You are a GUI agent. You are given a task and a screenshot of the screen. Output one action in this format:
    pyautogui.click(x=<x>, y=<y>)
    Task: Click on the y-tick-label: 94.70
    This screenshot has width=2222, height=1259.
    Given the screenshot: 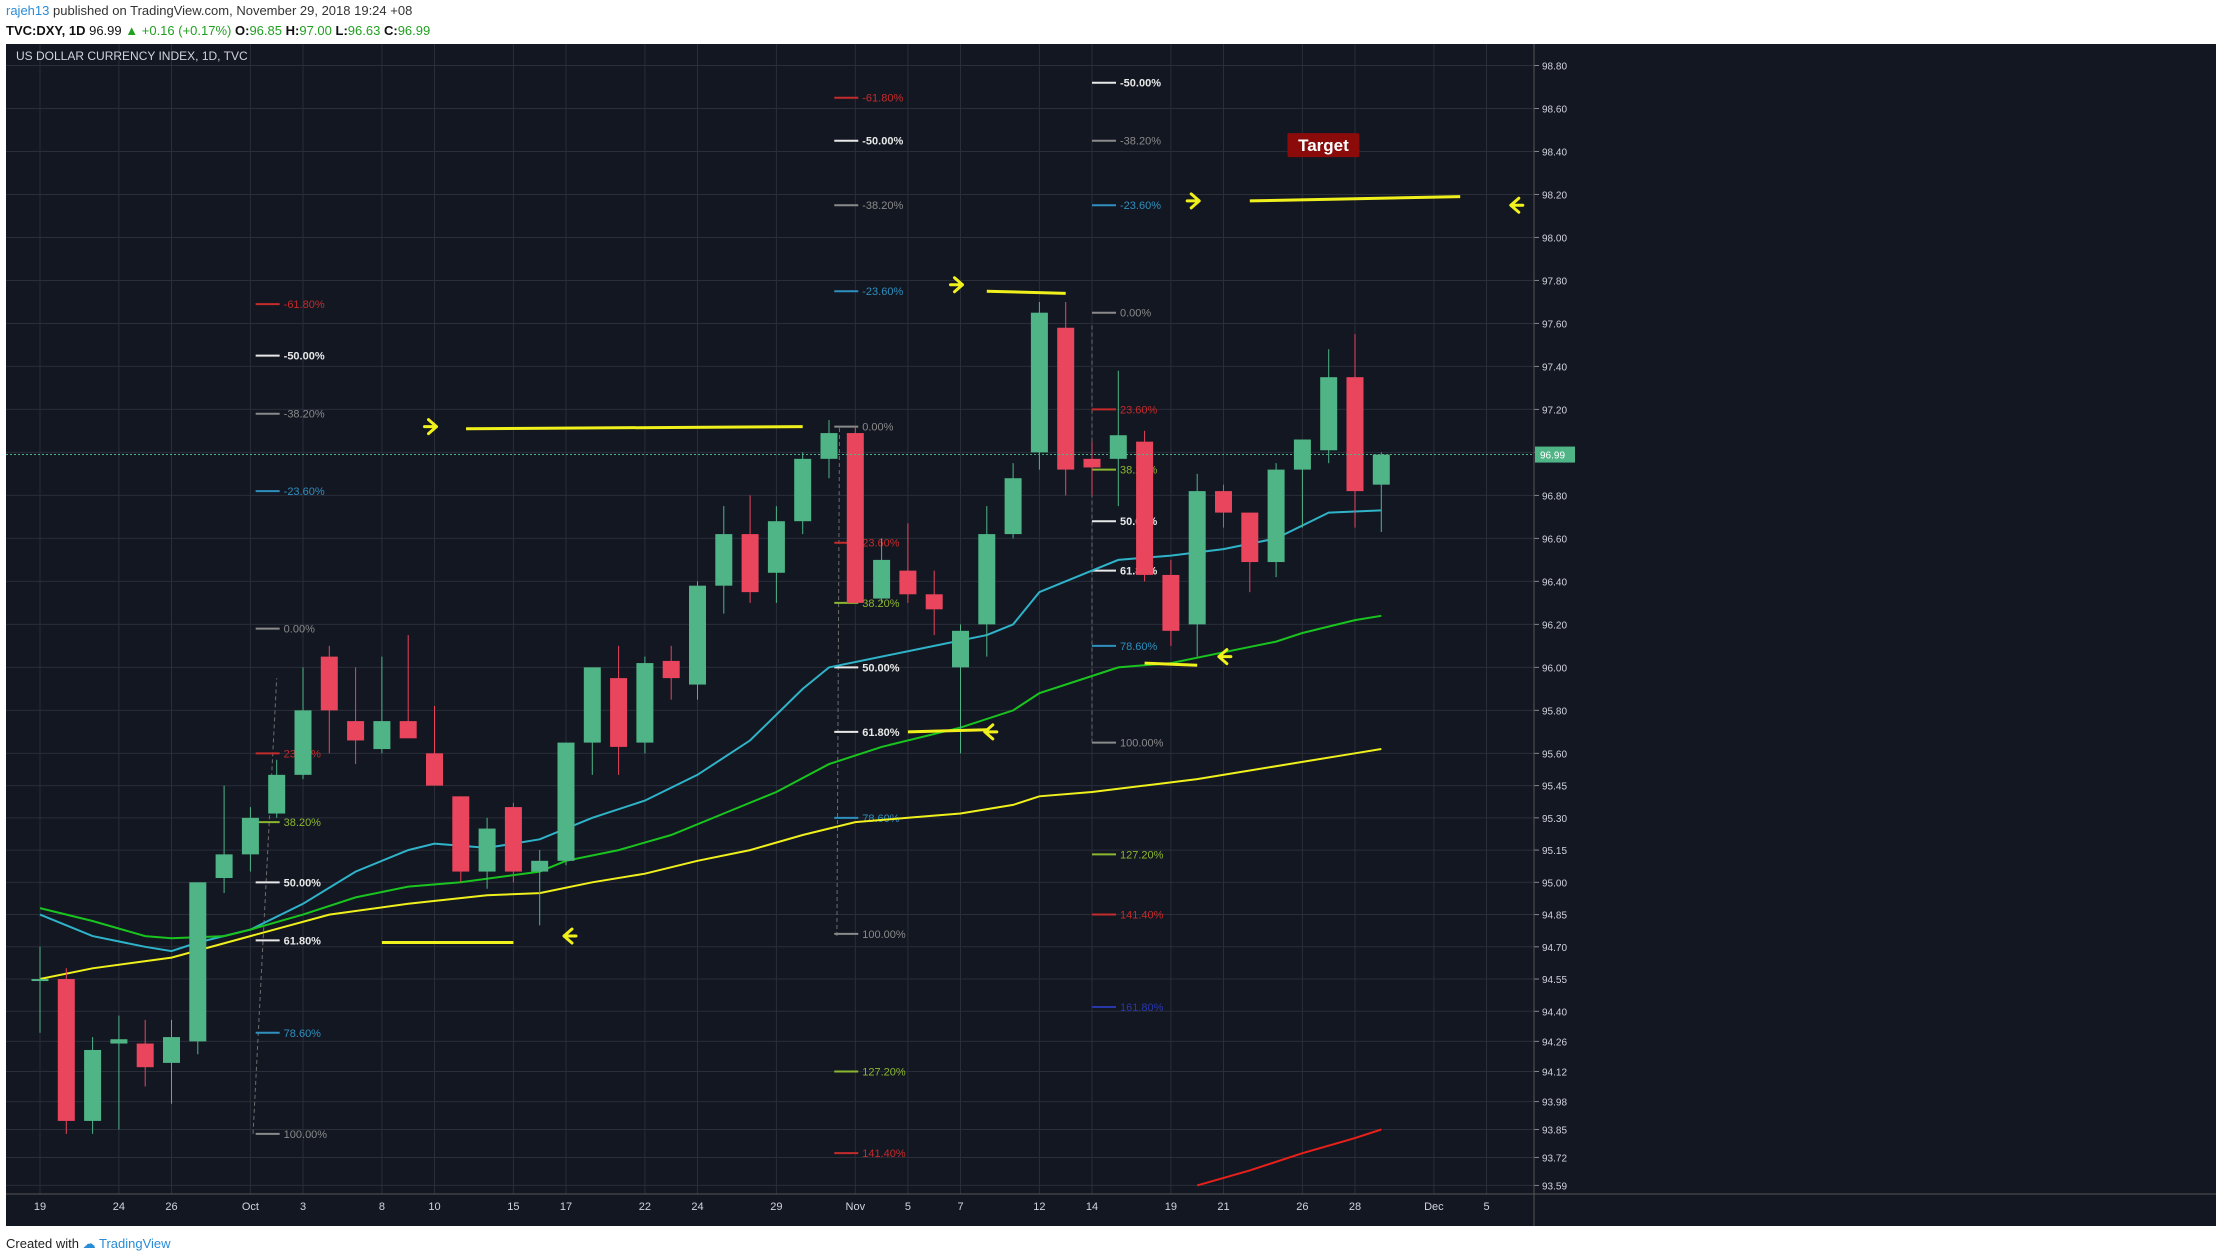 What is the action you would take?
    pyautogui.click(x=1554, y=948)
    